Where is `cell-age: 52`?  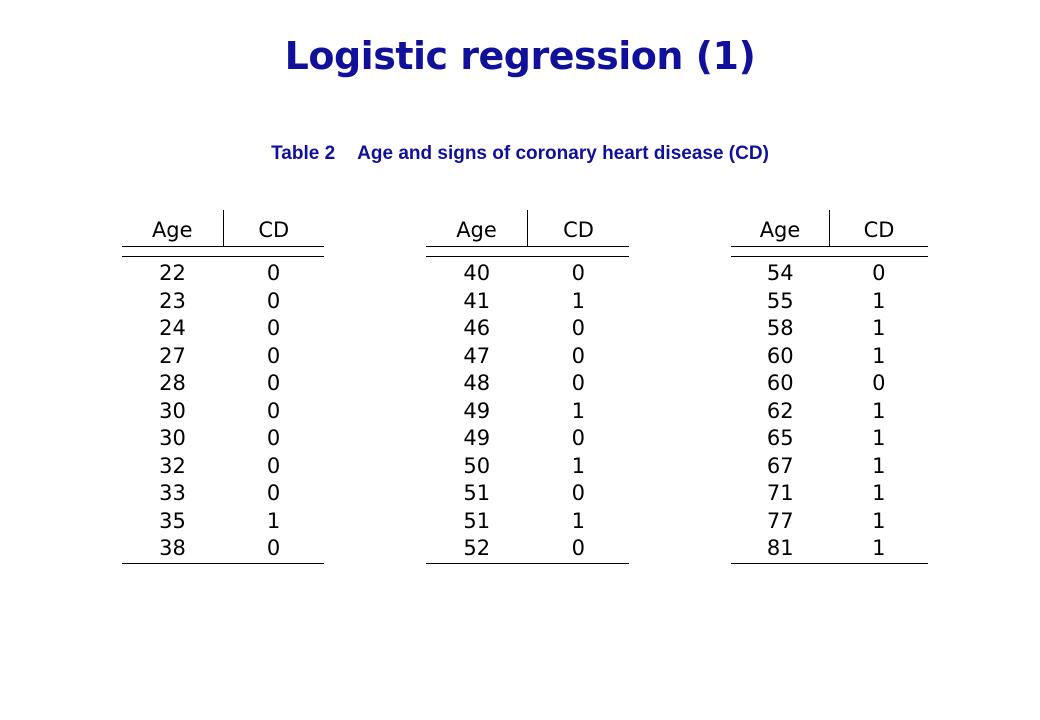 cell-age: 52 is located at coordinates (477, 548).